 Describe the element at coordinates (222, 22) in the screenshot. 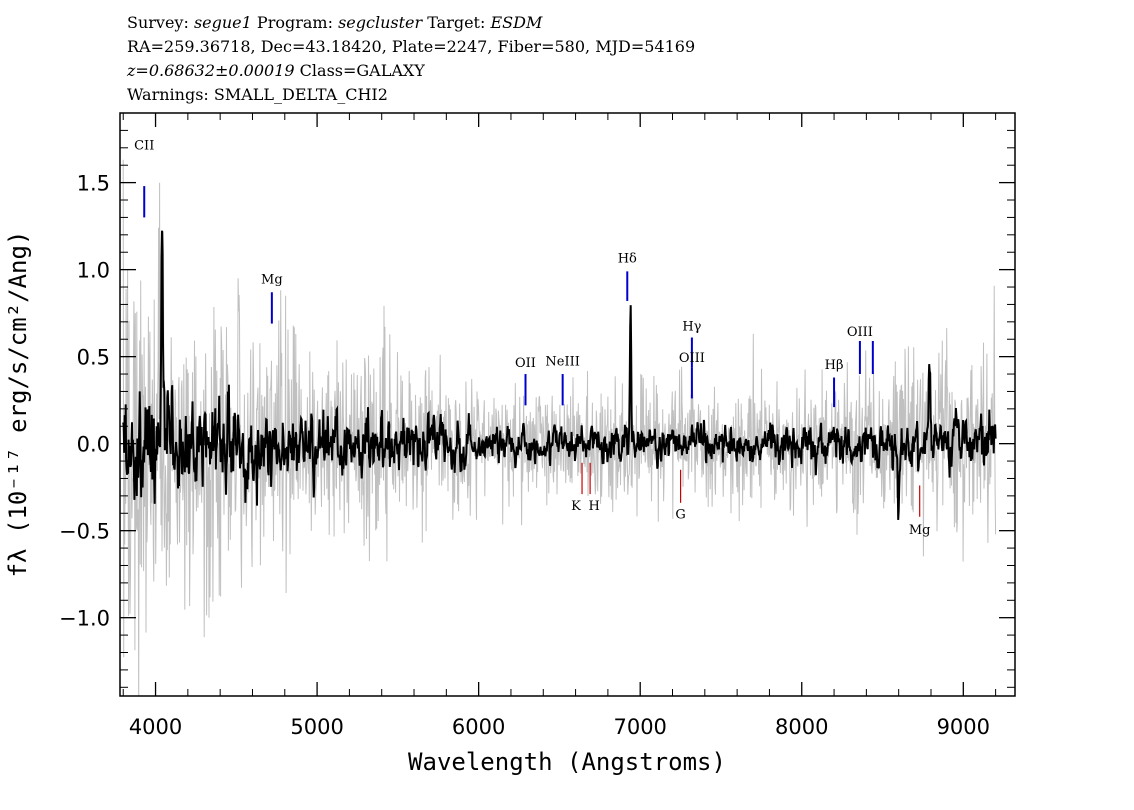

I see `survey-value: segue1` at that location.